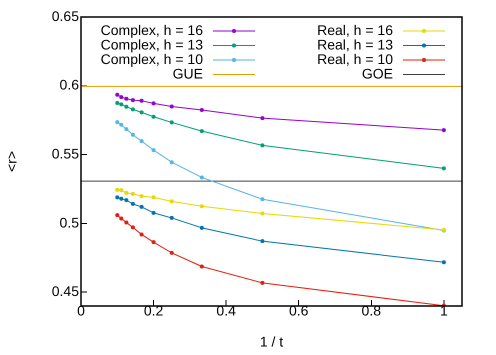 The height and width of the screenshot is (355, 496). I want to click on y-tick-label: 0.55, so click(66, 153).